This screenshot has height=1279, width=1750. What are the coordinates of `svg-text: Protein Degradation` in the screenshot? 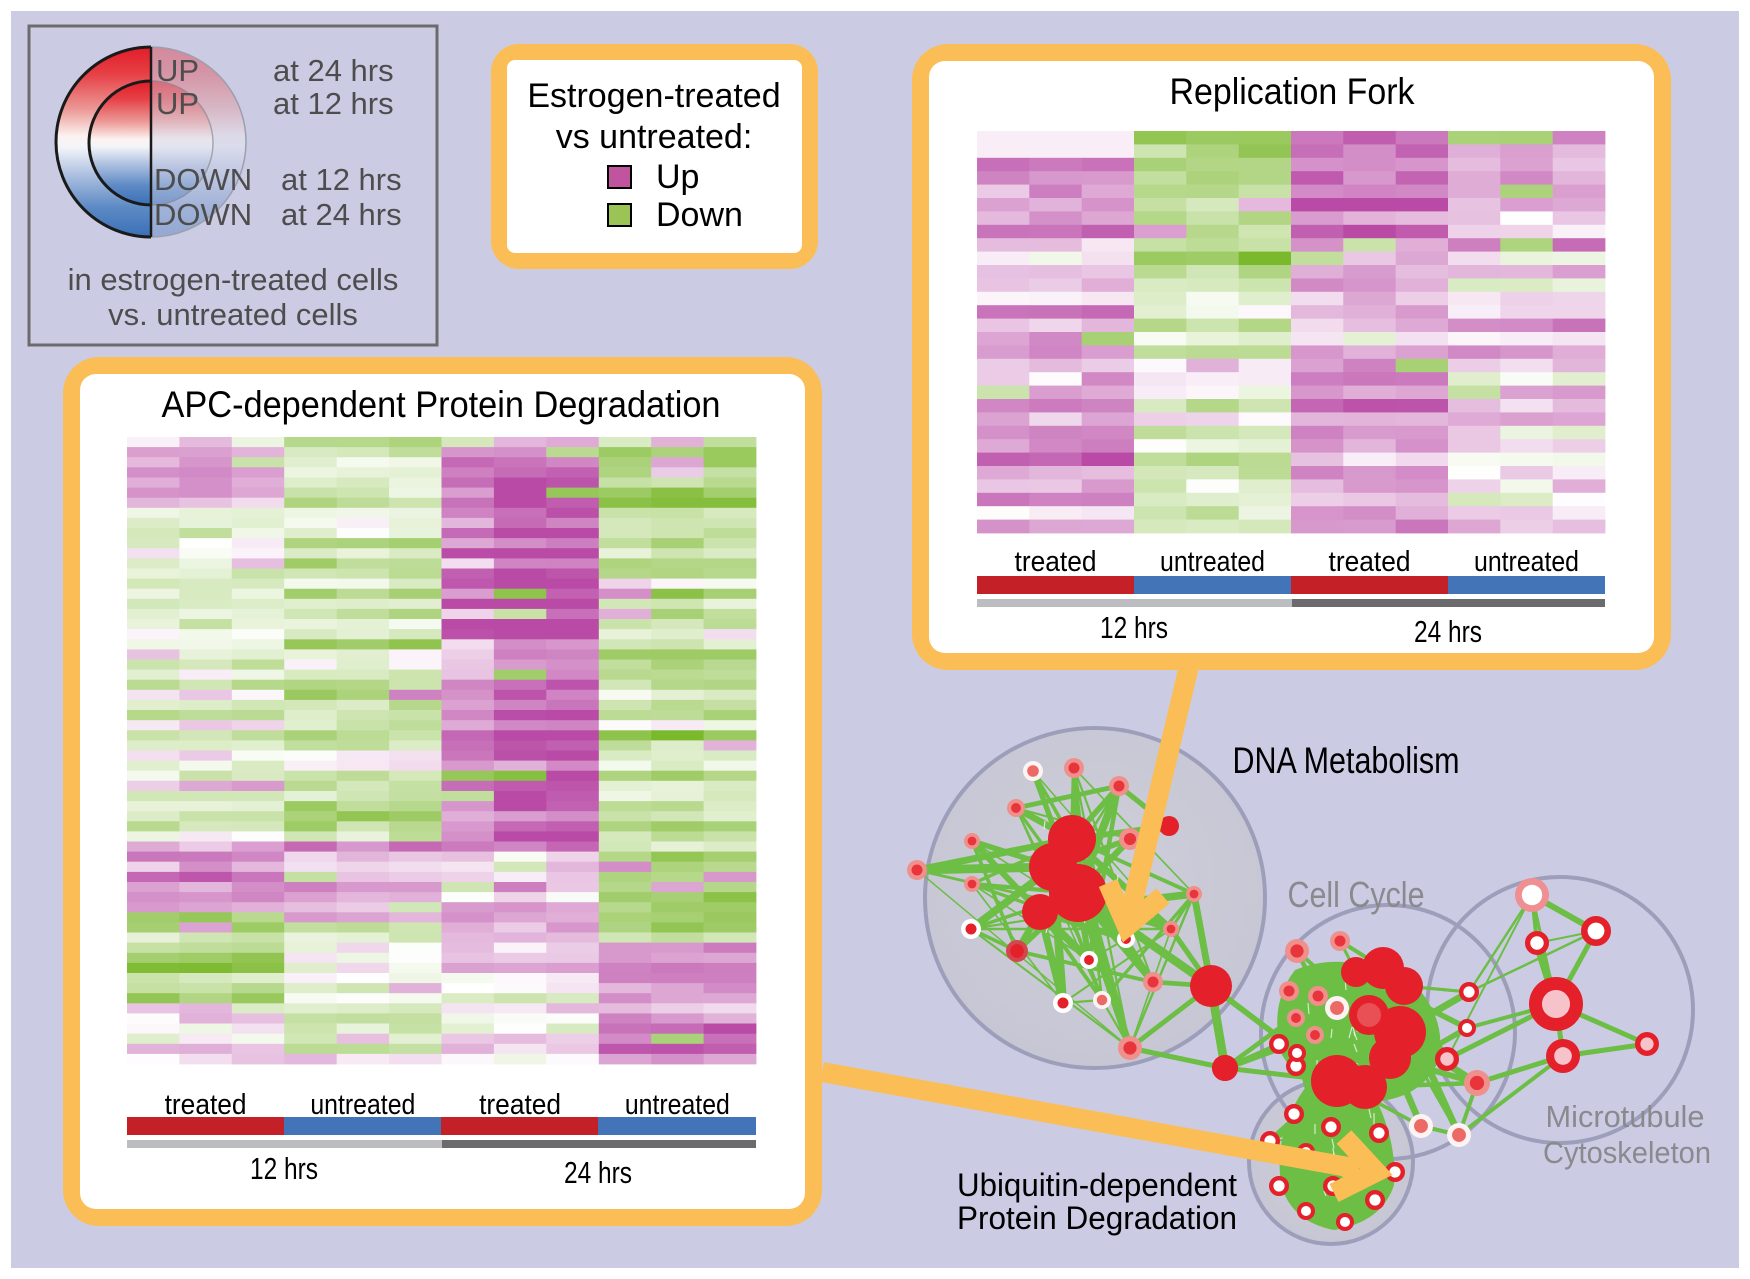 It's located at (1097, 1218).